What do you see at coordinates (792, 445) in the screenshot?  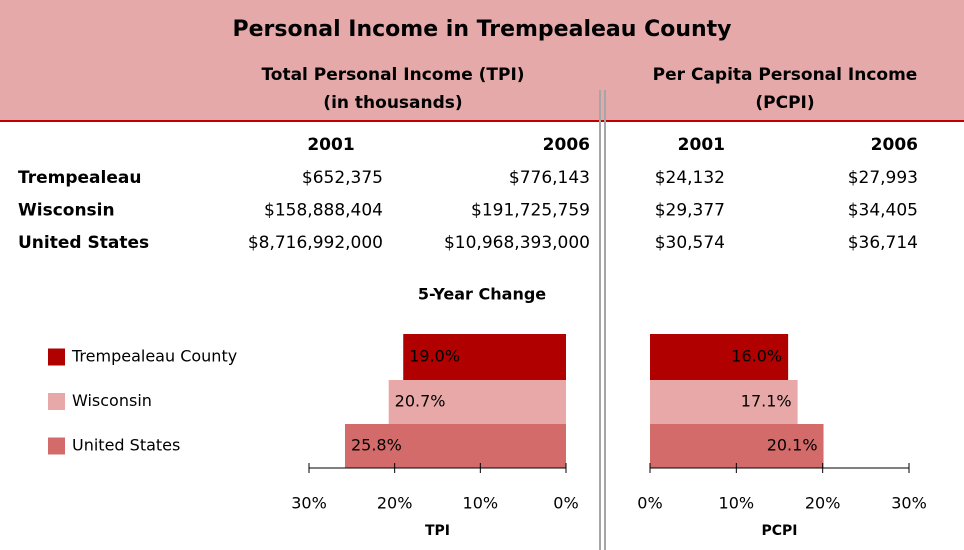 I see `data-label: 20.1%` at bounding box center [792, 445].